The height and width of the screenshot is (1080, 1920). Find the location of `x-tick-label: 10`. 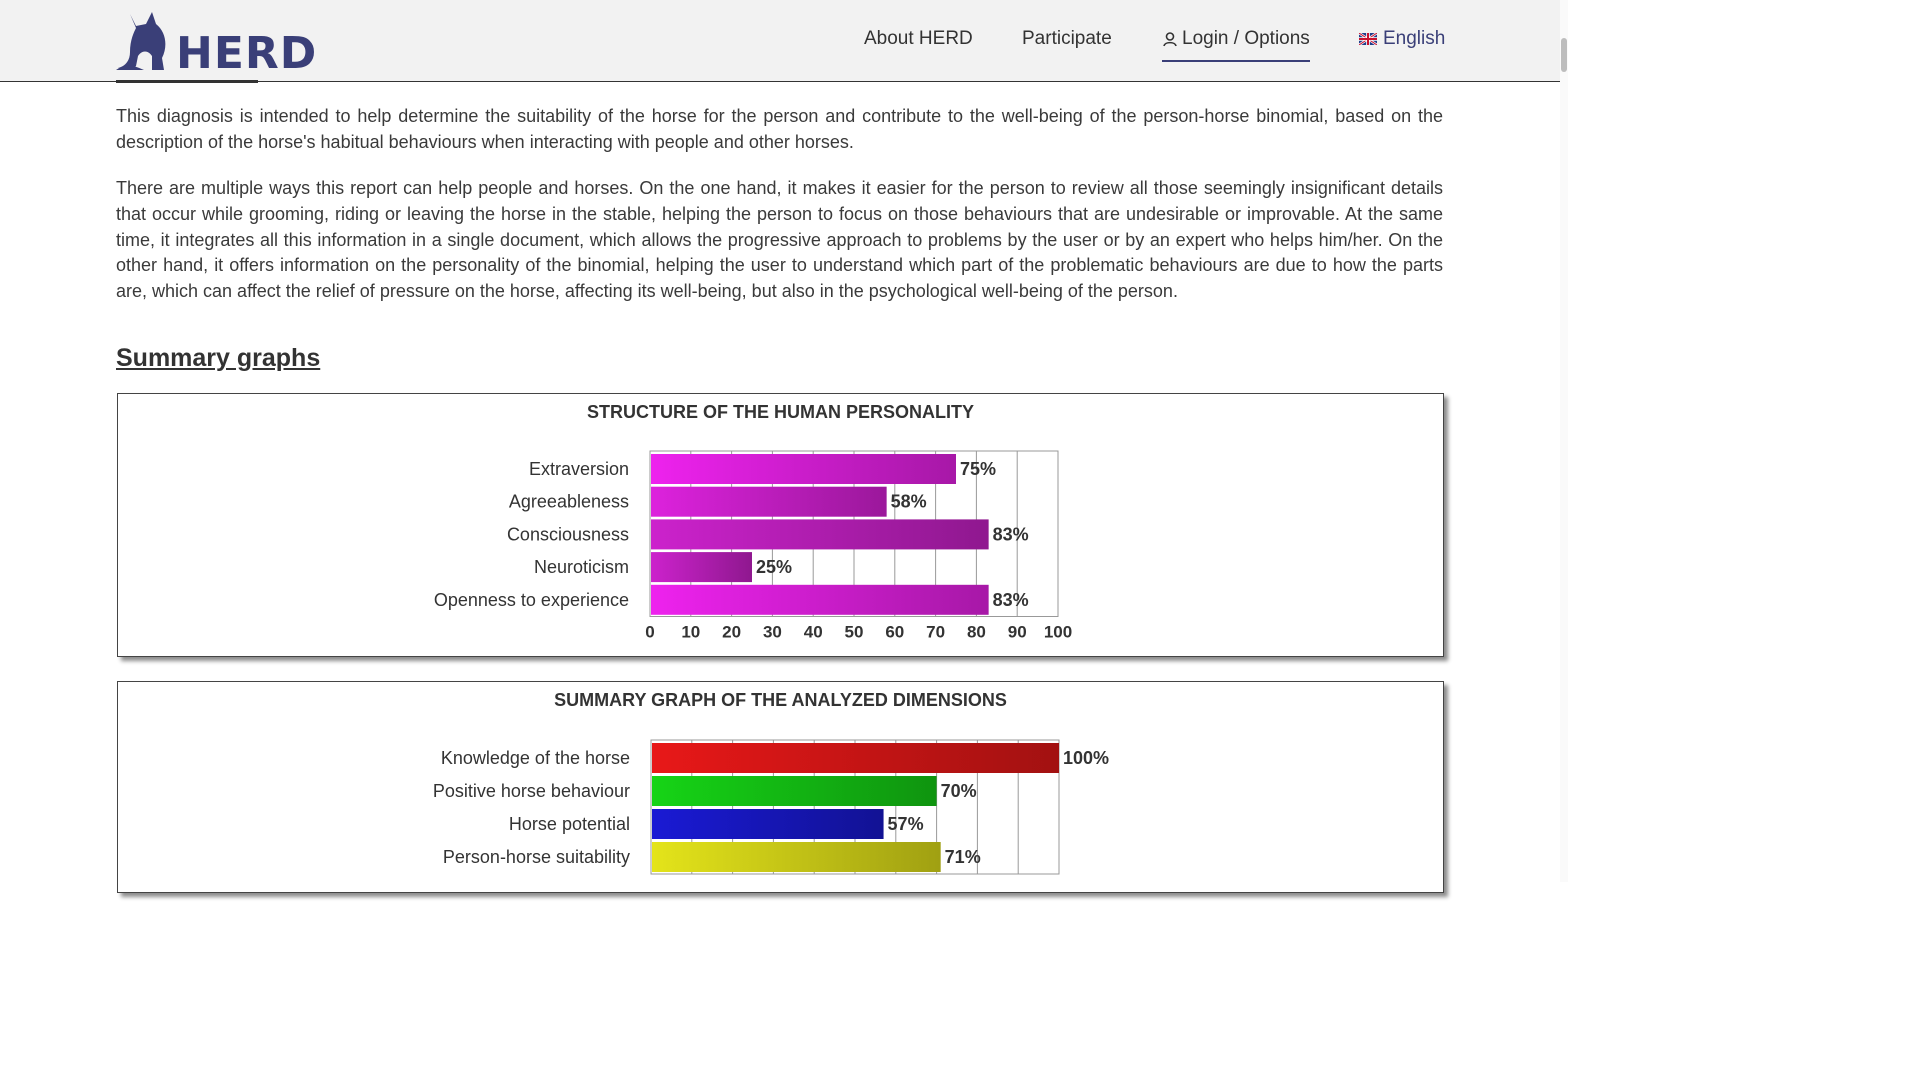

x-tick-label: 10 is located at coordinates (690, 632).